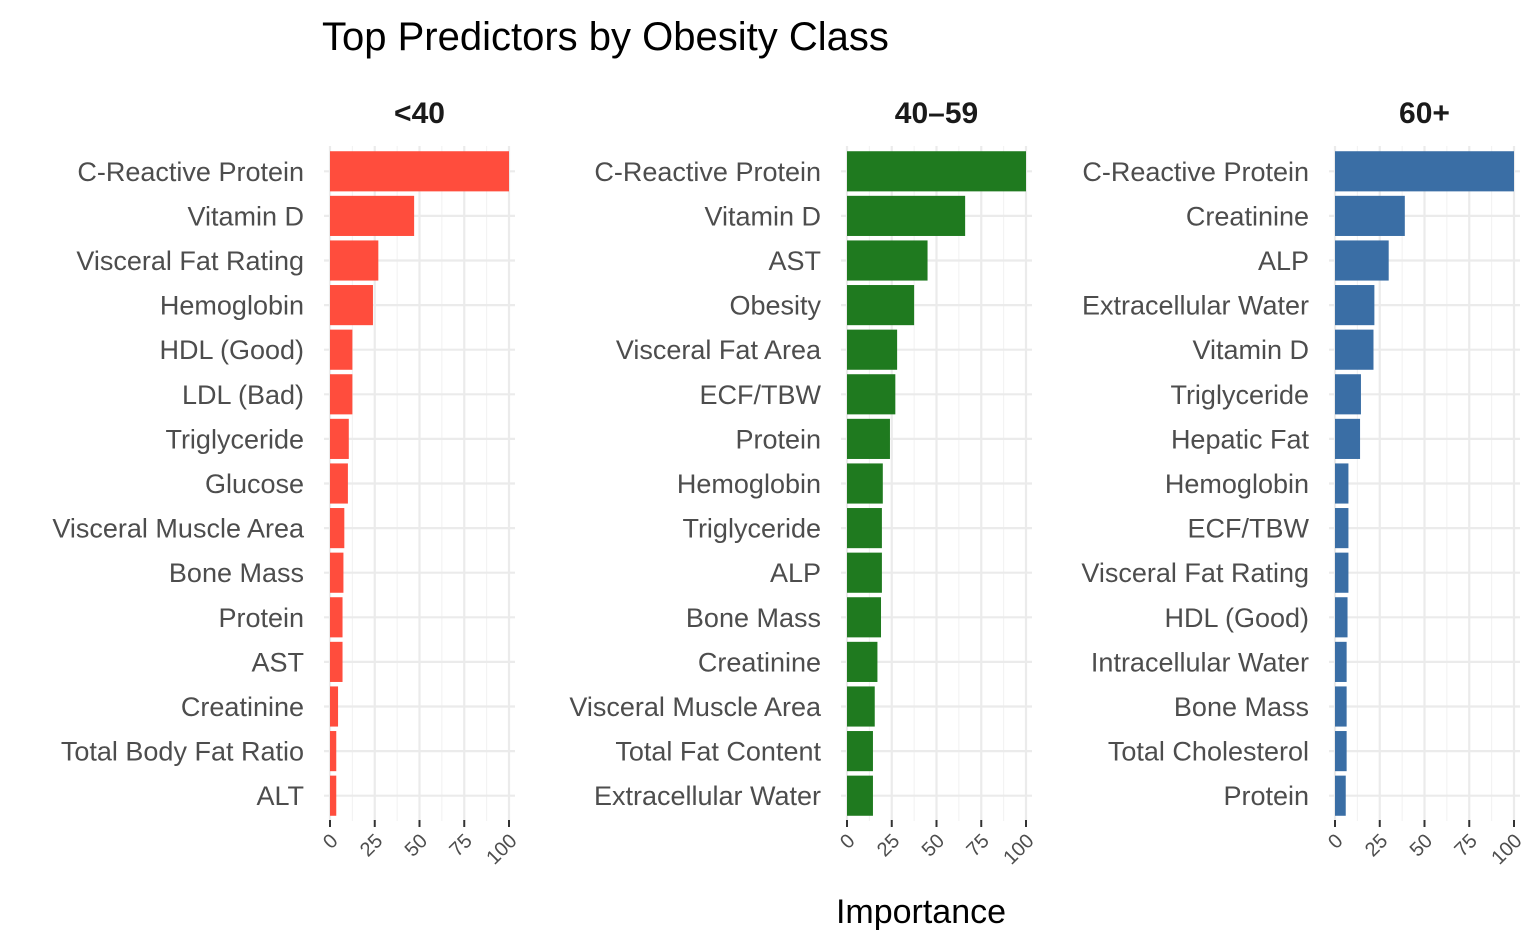  What do you see at coordinates (718, 752) in the screenshot?
I see `category-label: Total Fat Content` at bounding box center [718, 752].